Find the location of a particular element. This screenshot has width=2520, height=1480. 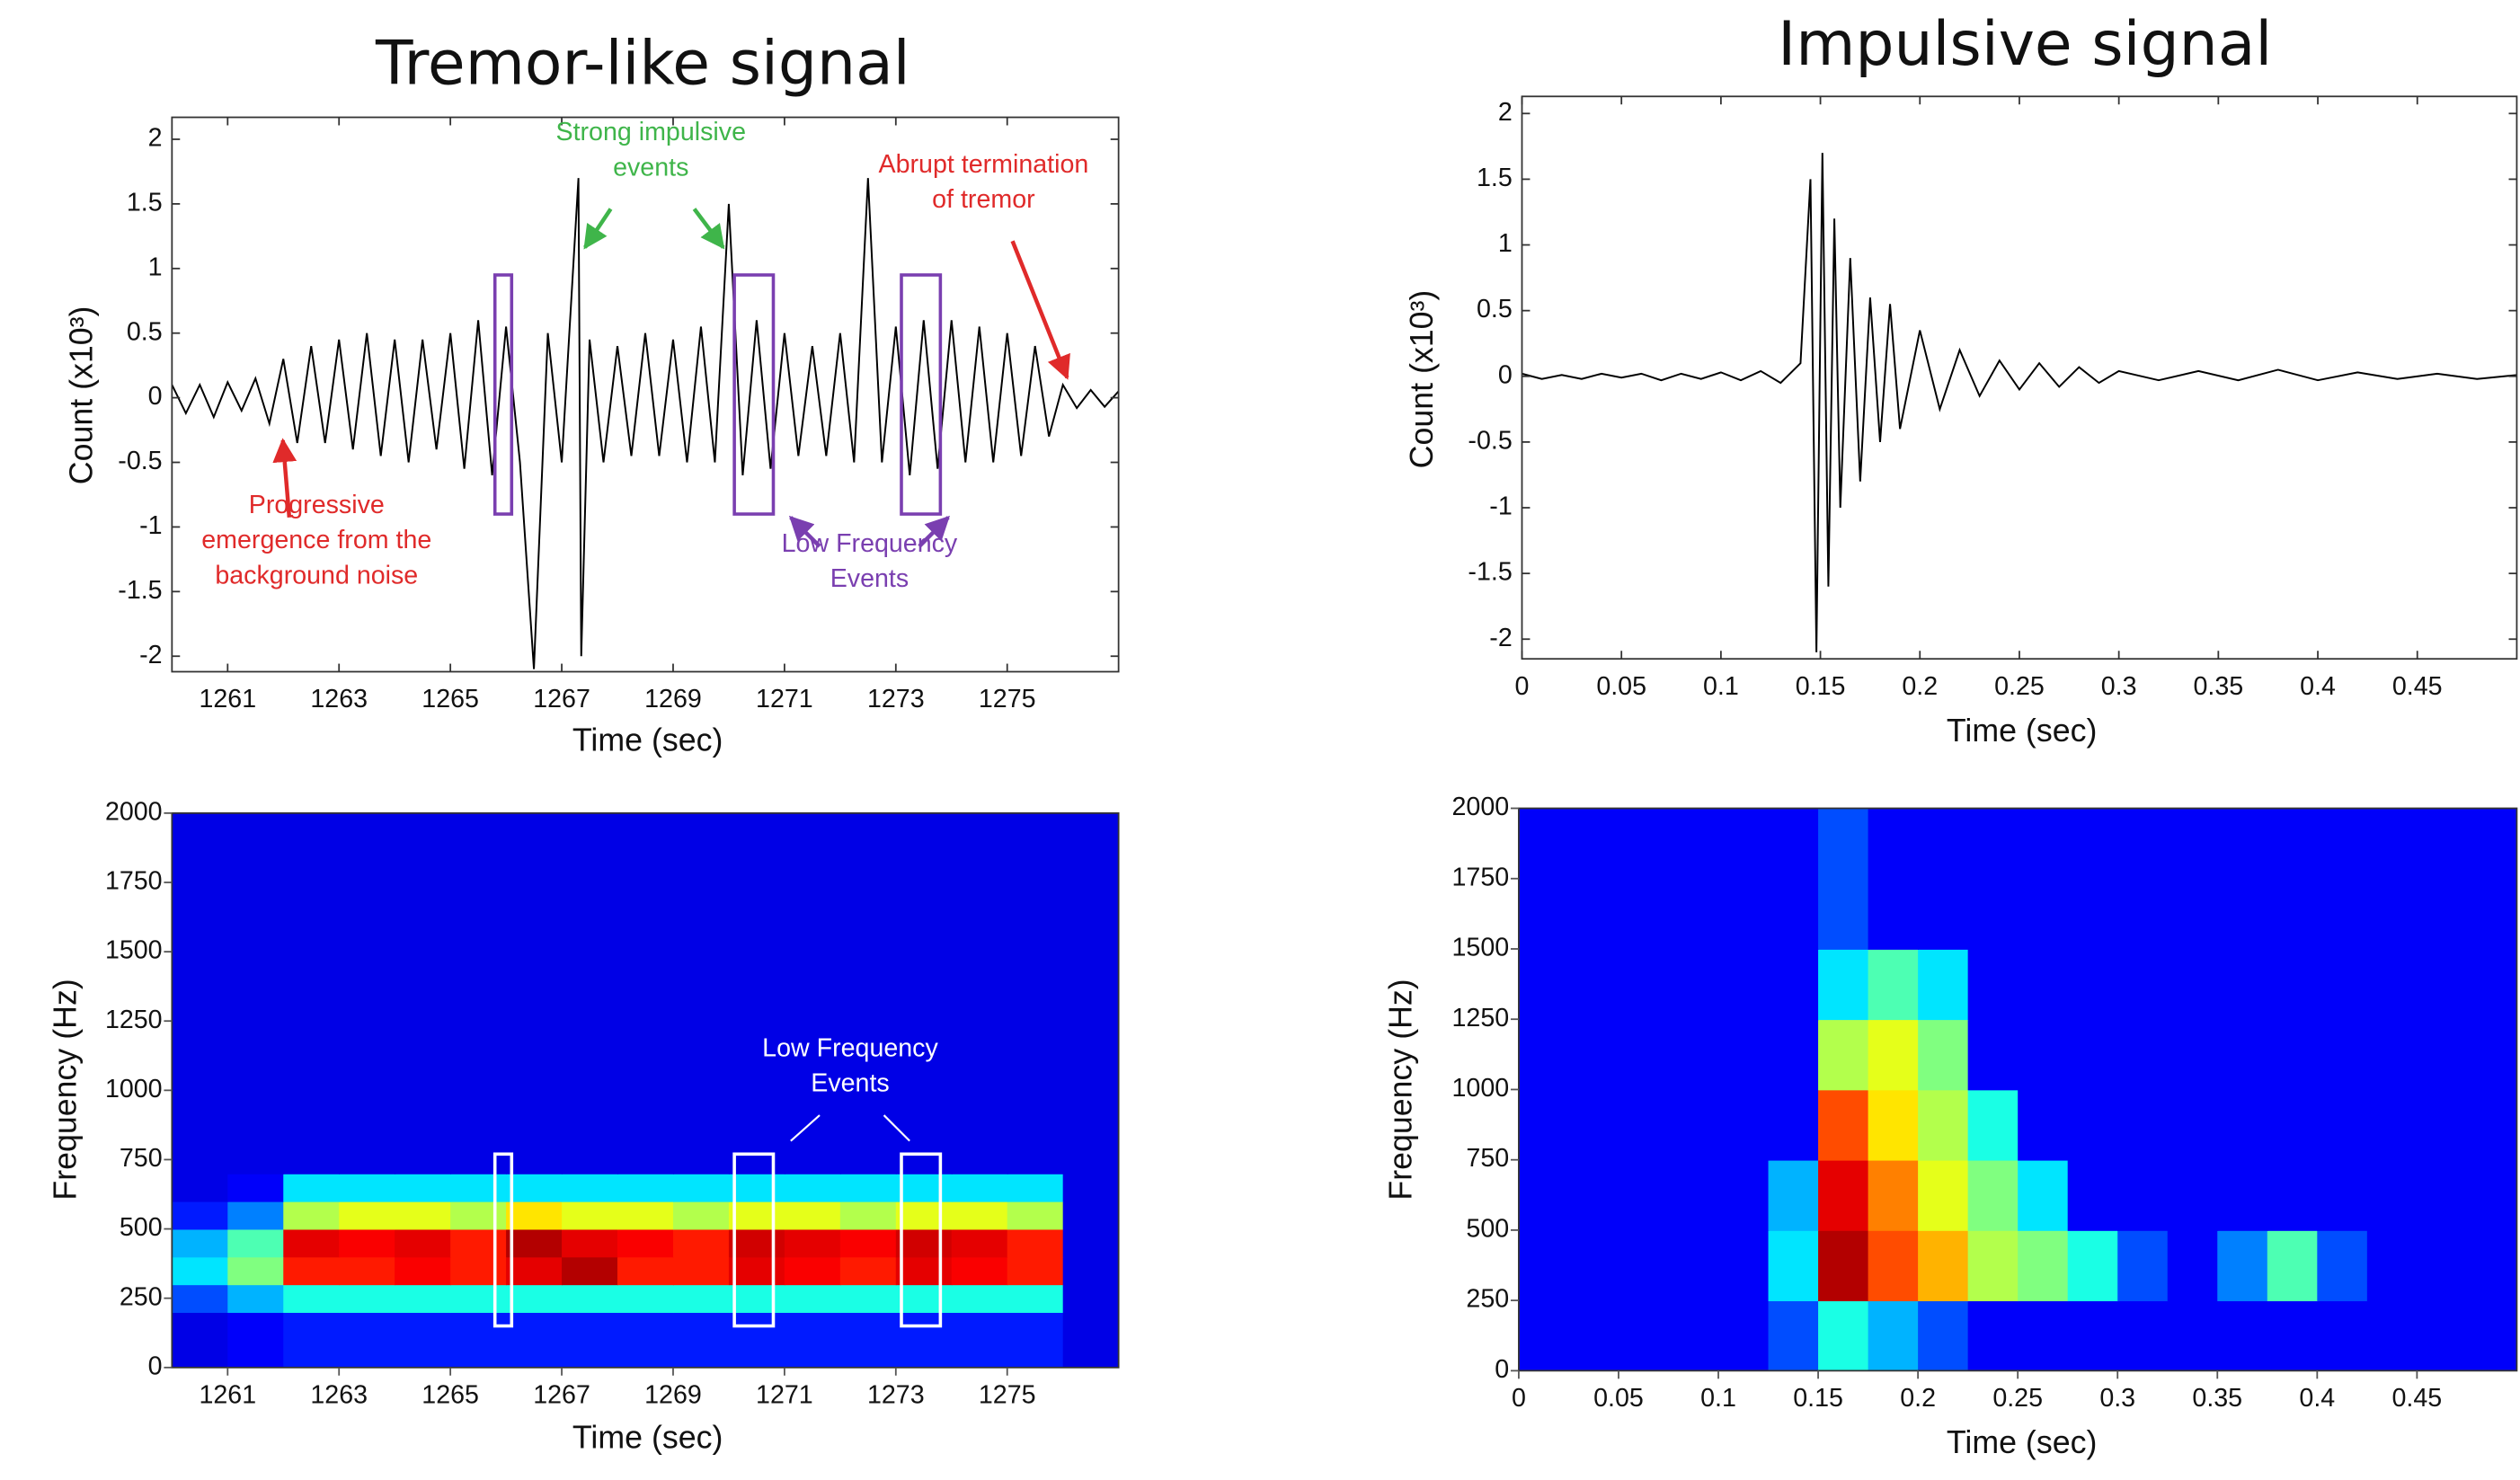

x-tick-label: 0.25 is located at coordinates (2019, 686).